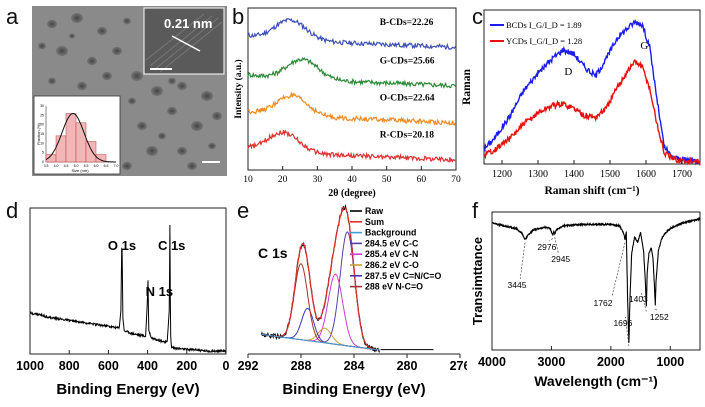 Image resolution: width=705 pixels, height=407 pixels. What do you see at coordinates (56, 166) in the screenshot?
I see `inset-x-tick-label: 4.0` at bounding box center [56, 166].